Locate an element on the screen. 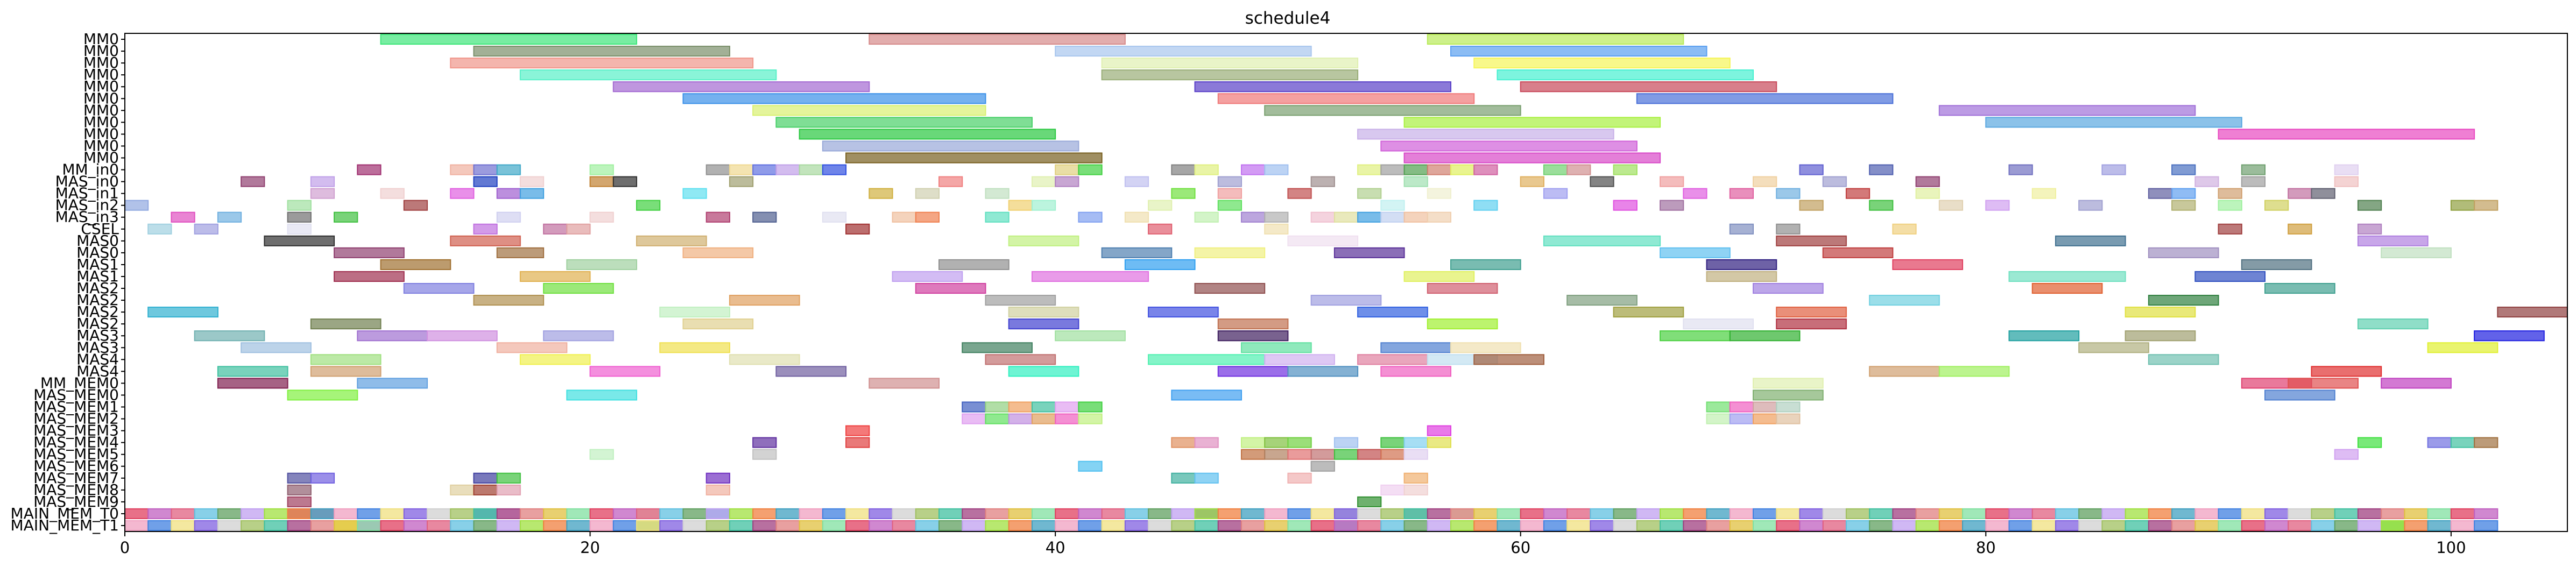 This screenshot has height=567, width=2576. row-label: MAS2 is located at coordinates (97, 300).